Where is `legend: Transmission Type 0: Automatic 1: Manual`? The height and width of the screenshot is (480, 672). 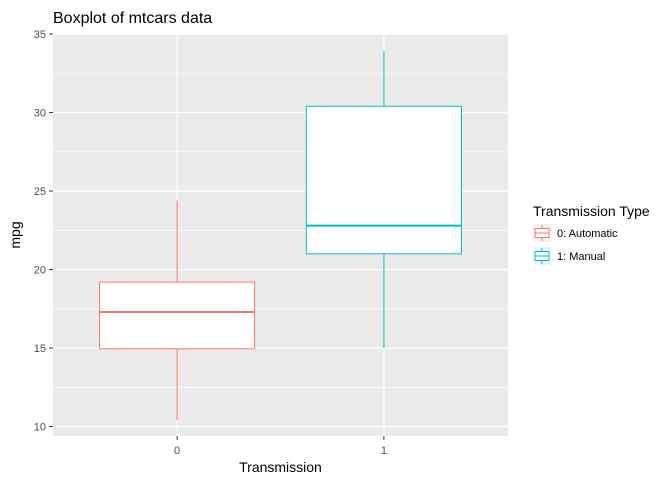 legend: Transmission Type 0: Automatic 1: Manual is located at coordinates (591, 234).